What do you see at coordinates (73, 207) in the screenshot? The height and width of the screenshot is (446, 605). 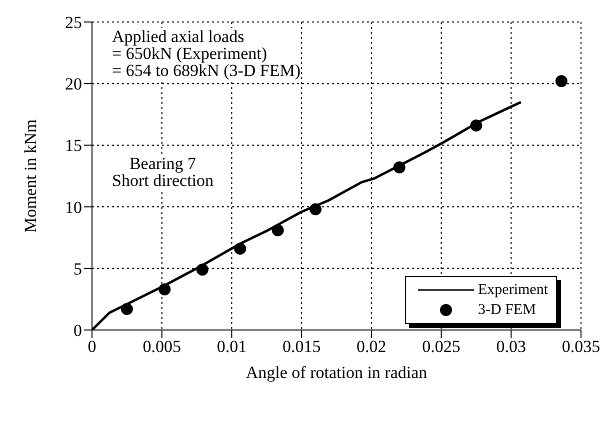 I see `y-tick-label: 10` at bounding box center [73, 207].